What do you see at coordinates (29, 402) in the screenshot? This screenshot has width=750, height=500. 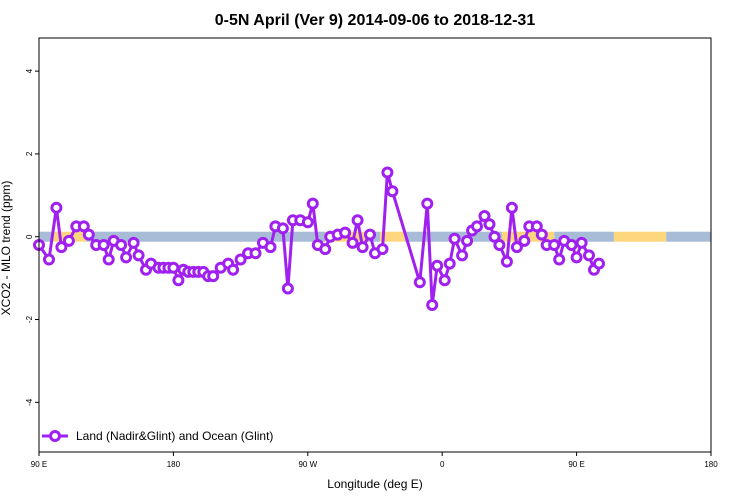 I see `y-tick-label: -4` at bounding box center [29, 402].